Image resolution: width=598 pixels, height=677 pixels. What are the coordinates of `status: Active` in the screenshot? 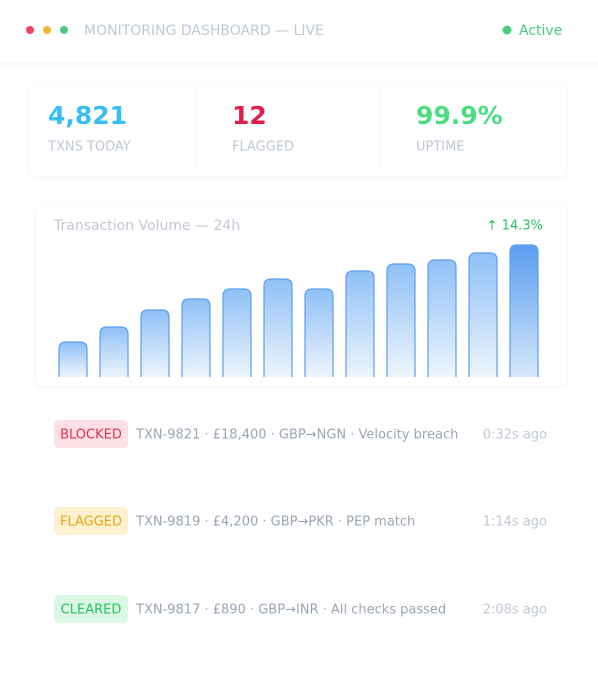 It's located at (540, 31).